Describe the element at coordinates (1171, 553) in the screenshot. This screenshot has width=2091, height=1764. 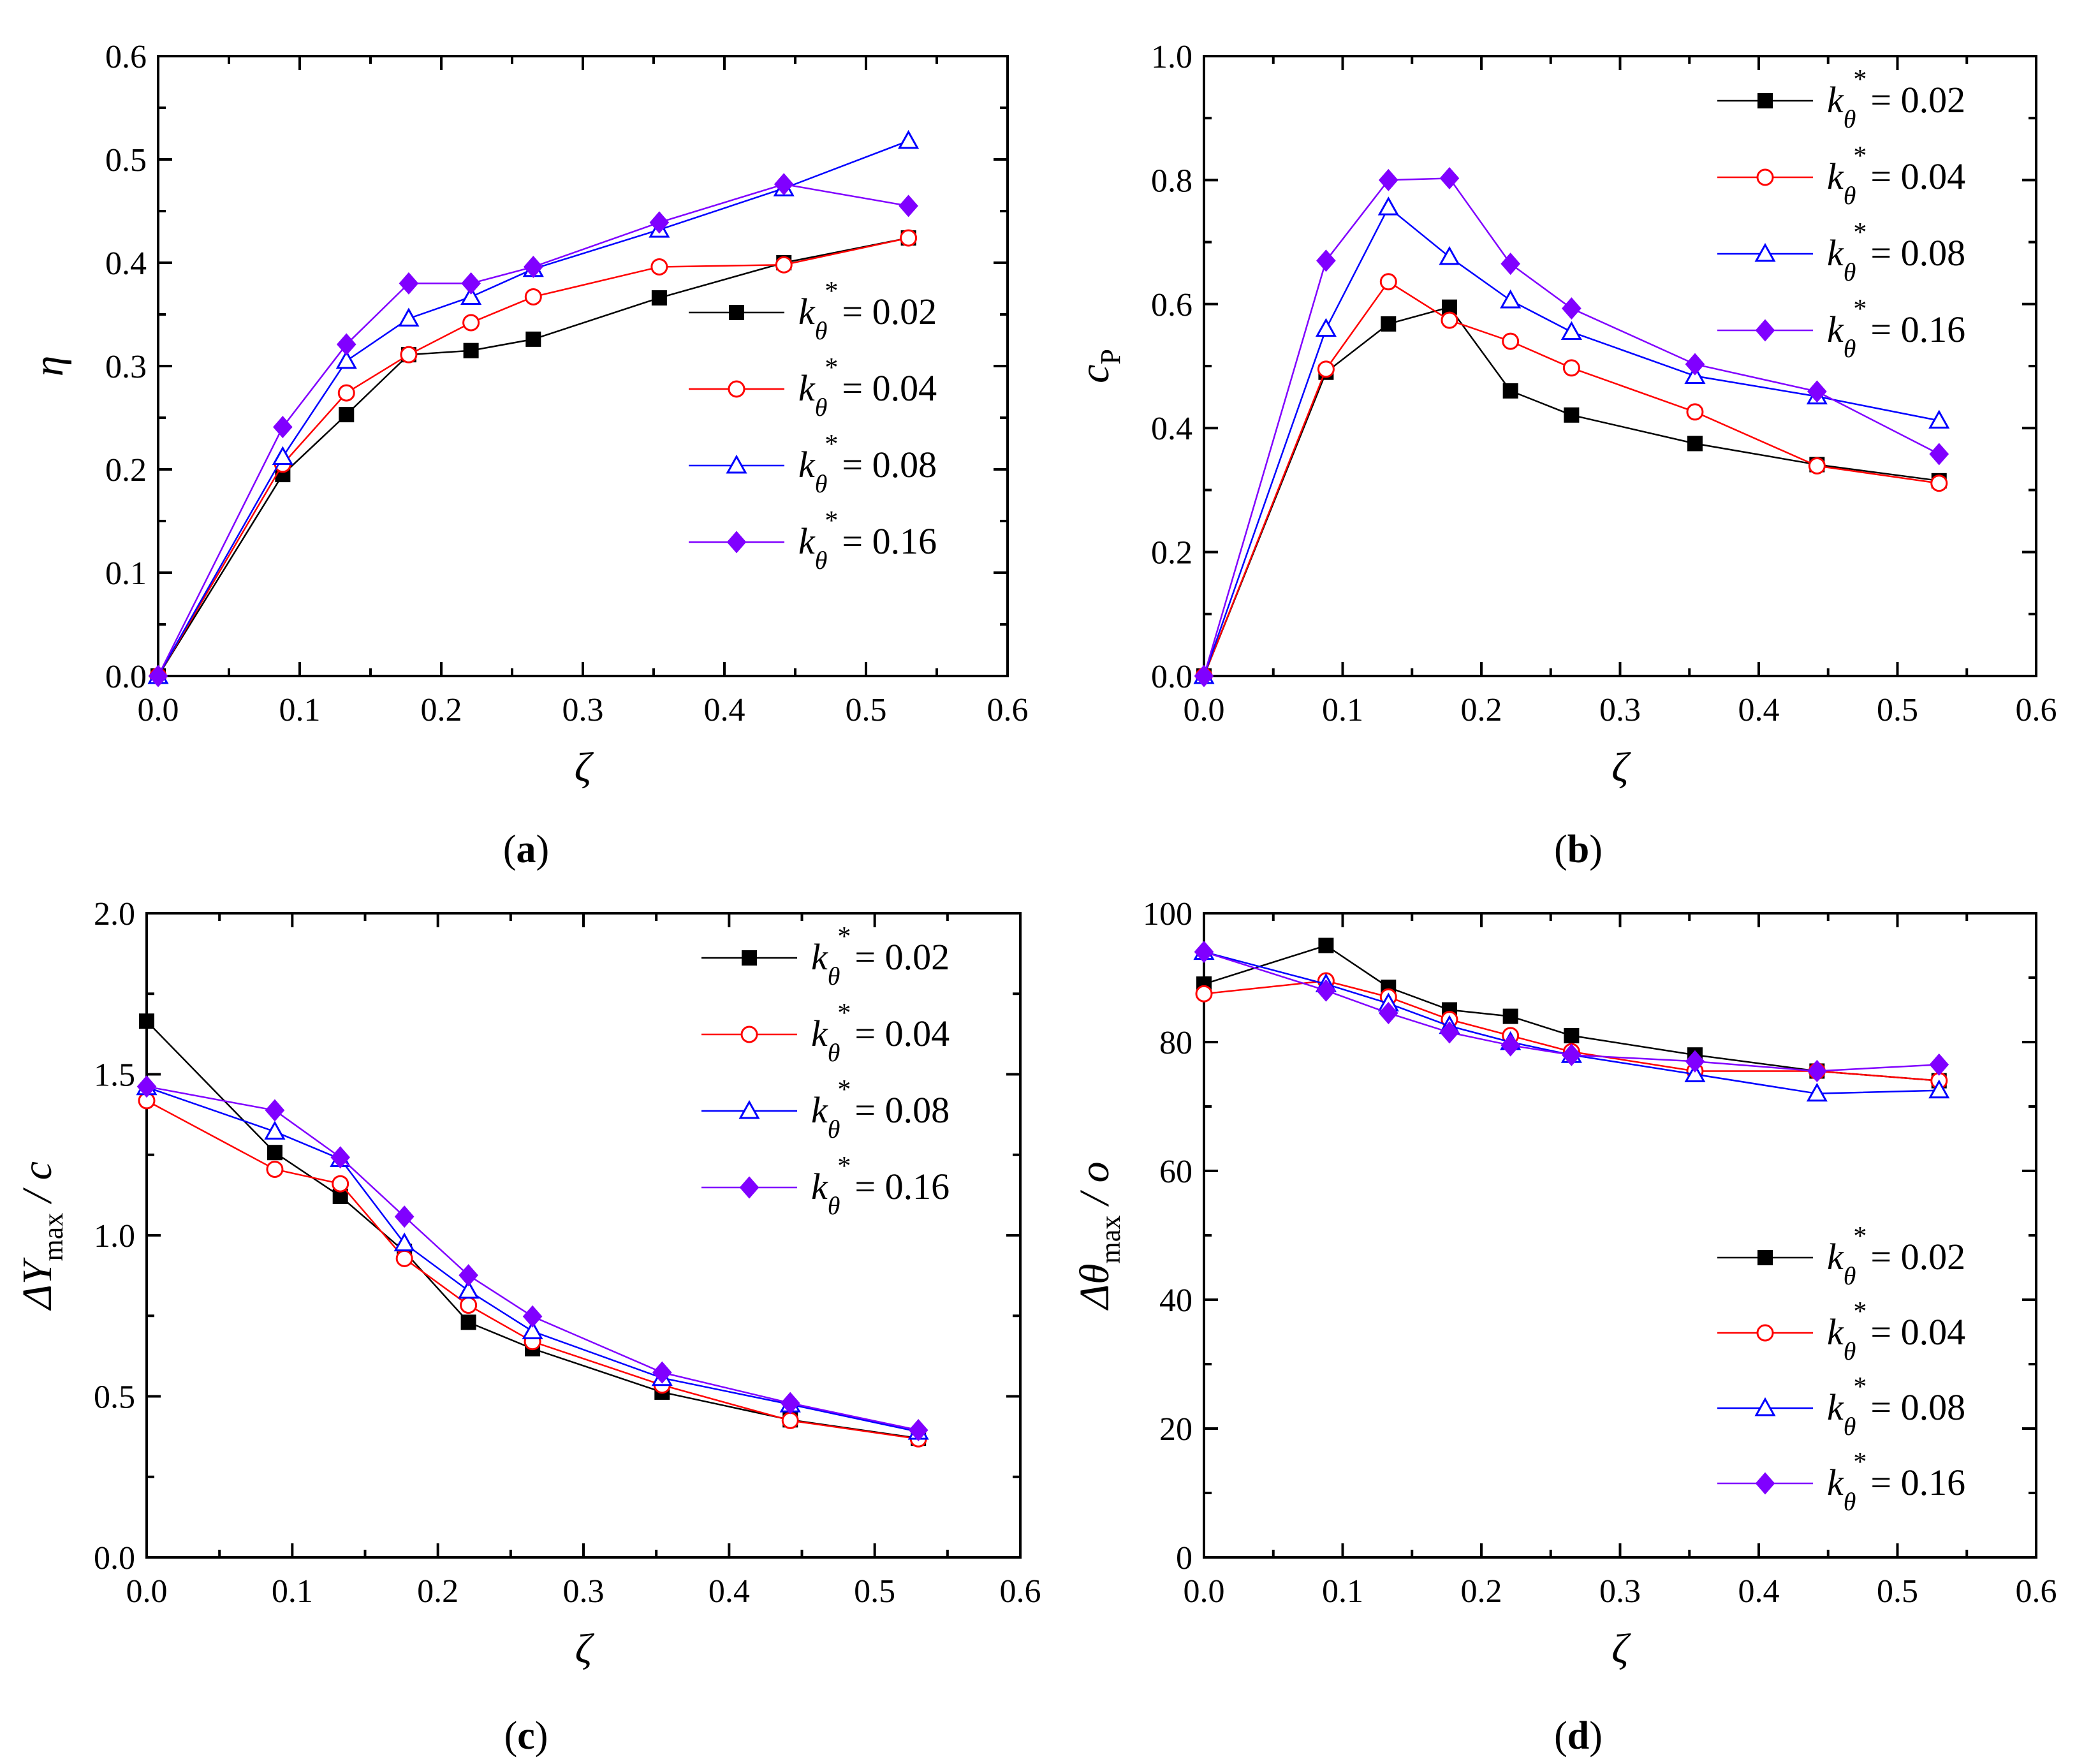
I see `panel-b-y-tick-label: 0.2` at that location.